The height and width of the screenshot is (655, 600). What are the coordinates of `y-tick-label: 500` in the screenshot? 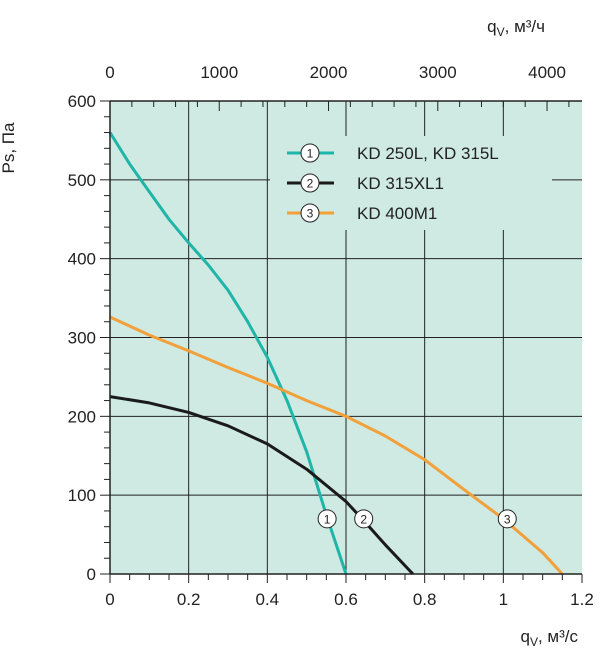 It's located at (82, 180).